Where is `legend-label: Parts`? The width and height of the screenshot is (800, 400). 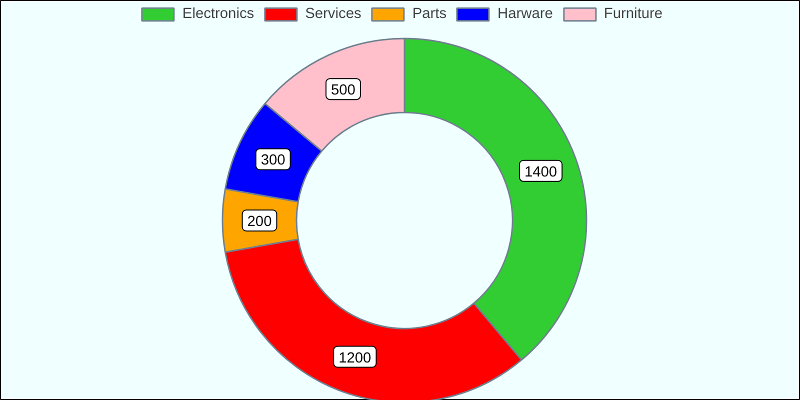
legend-label: Parts is located at coordinates (429, 14).